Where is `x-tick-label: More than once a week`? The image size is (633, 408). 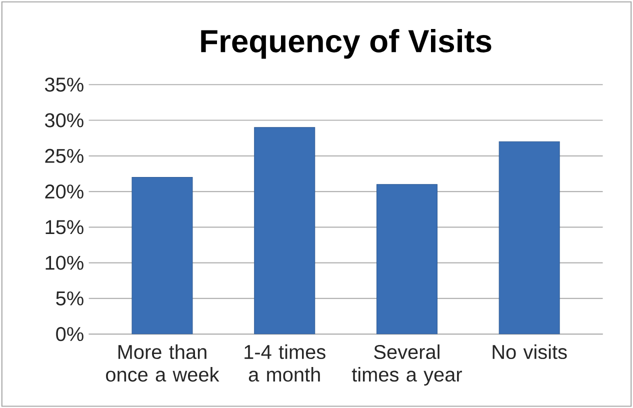
x-tick-label: More than once a week is located at coordinates (163, 363).